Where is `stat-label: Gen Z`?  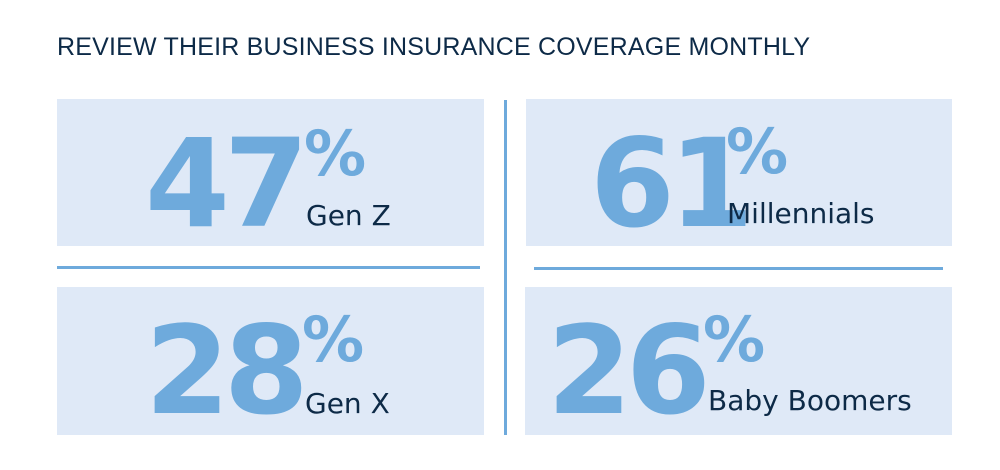
stat-label: Gen Z is located at coordinates (348, 215).